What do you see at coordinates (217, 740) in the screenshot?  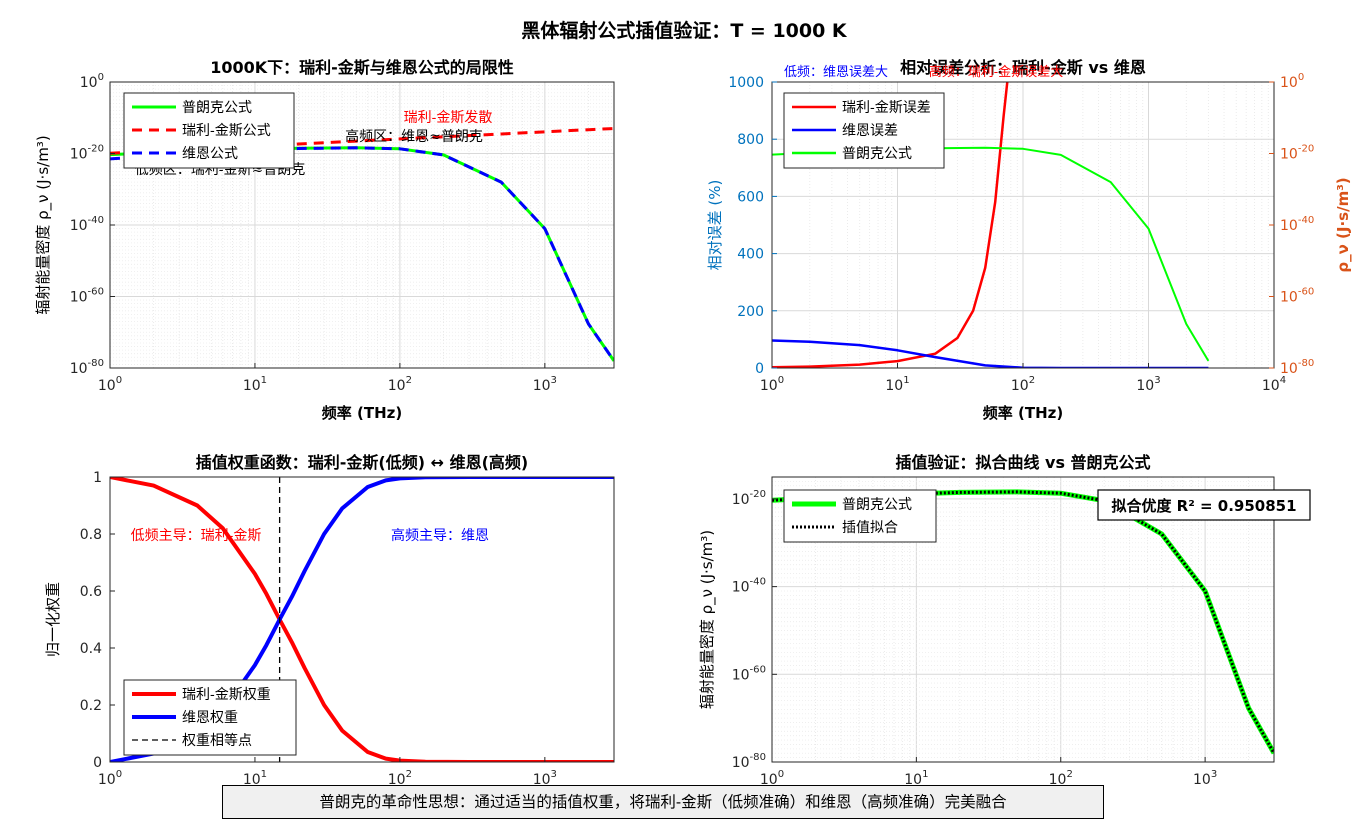 I see `legend-label: 权重相等点` at bounding box center [217, 740].